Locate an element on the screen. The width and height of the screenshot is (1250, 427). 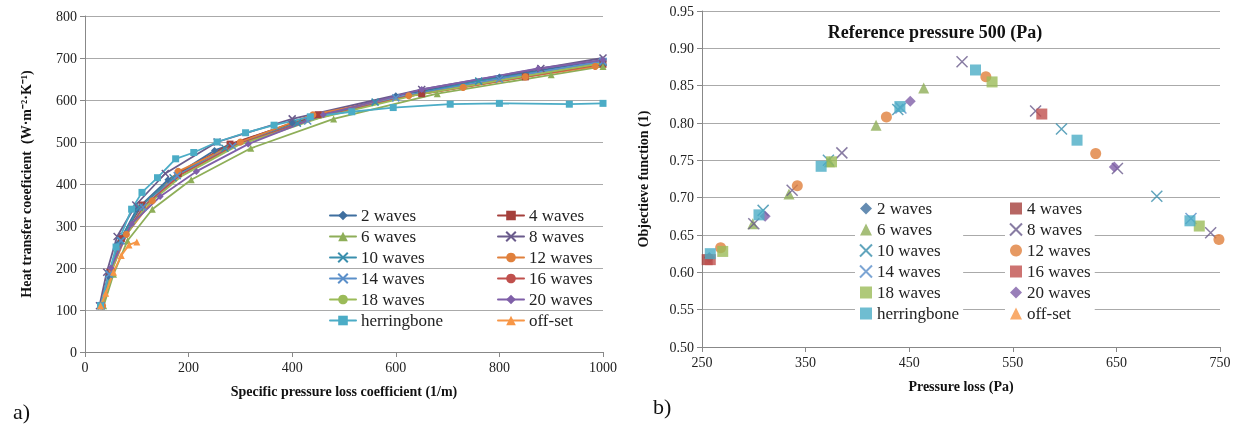
x-tick-label: 750 is located at coordinates (1220, 362).